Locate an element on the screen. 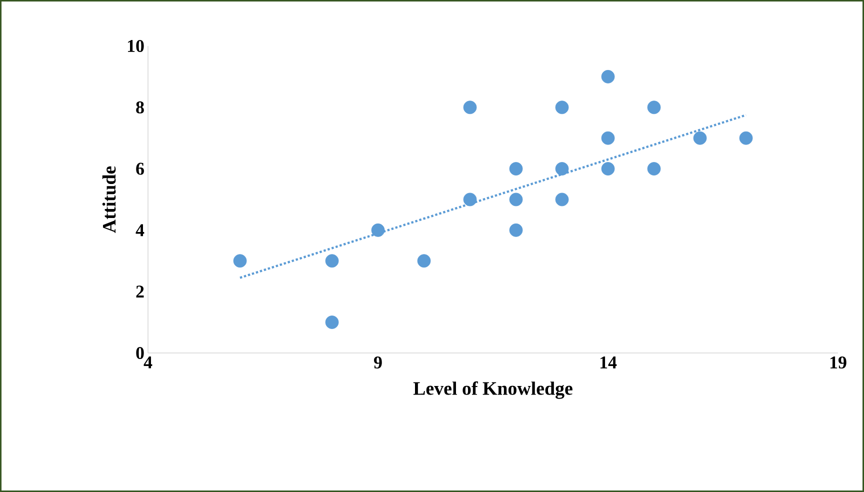 Image resolution: width=864 pixels, height=492 pixels. x-tick-label: 14 is located at coordinates (608, 362).